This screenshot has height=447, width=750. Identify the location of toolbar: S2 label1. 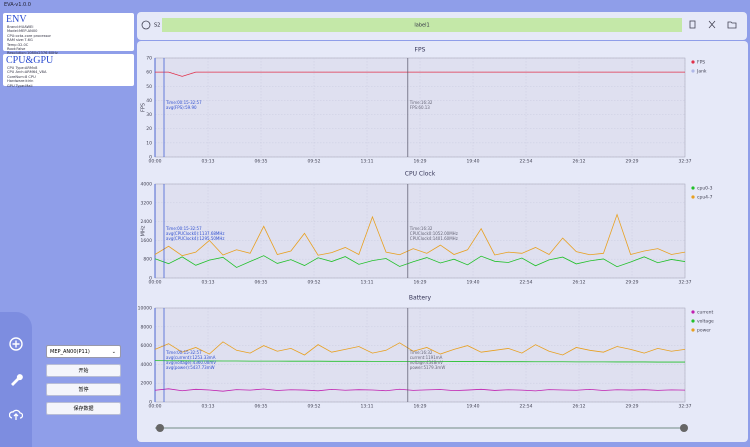
(442, 26).